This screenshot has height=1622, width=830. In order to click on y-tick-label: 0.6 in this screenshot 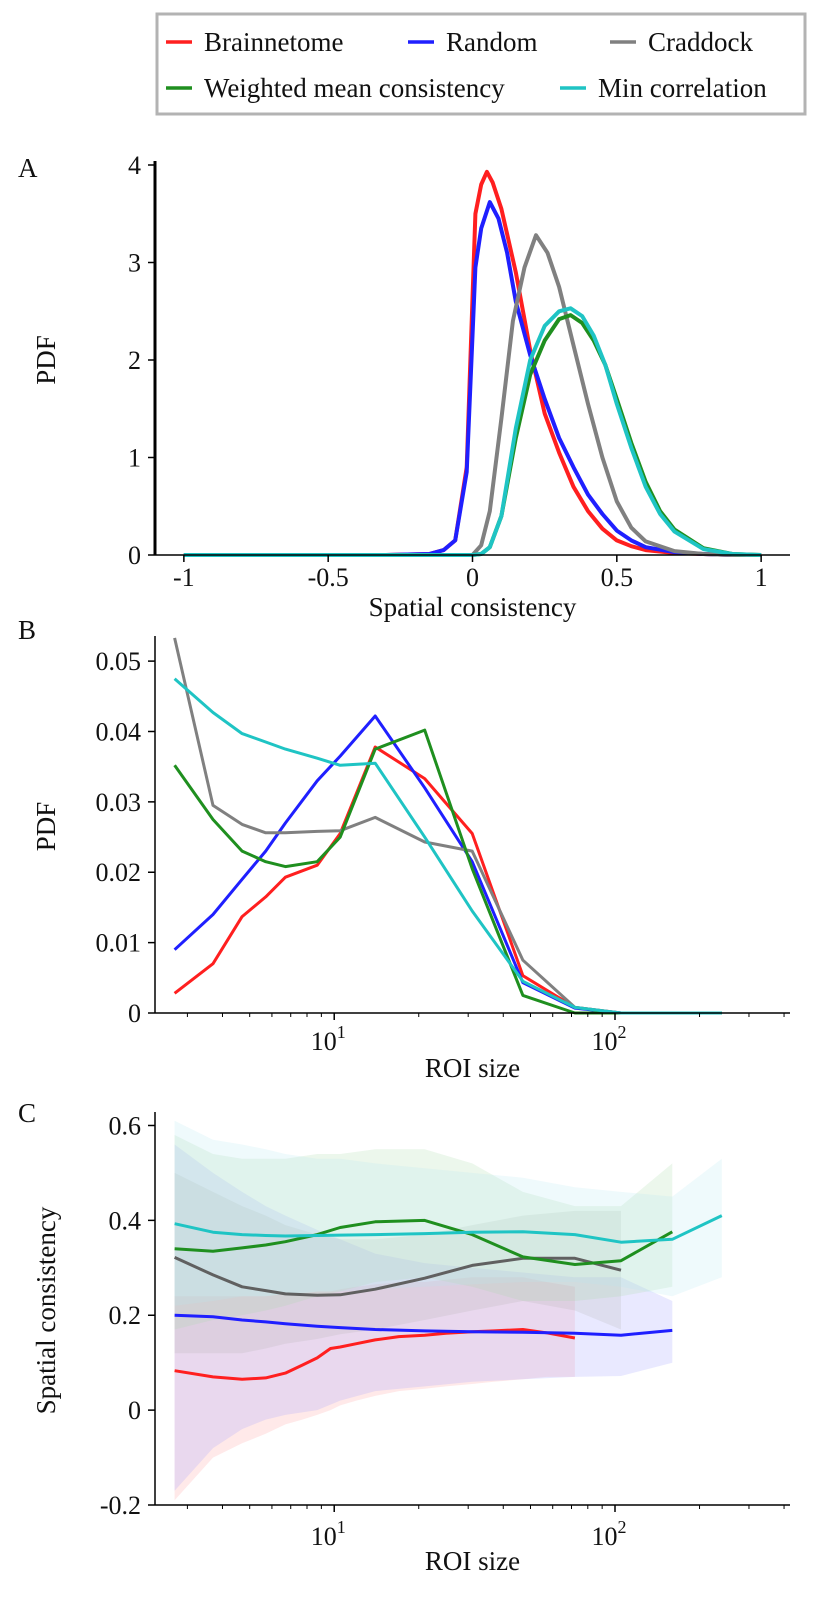, I will do `click(125, 1125)`.